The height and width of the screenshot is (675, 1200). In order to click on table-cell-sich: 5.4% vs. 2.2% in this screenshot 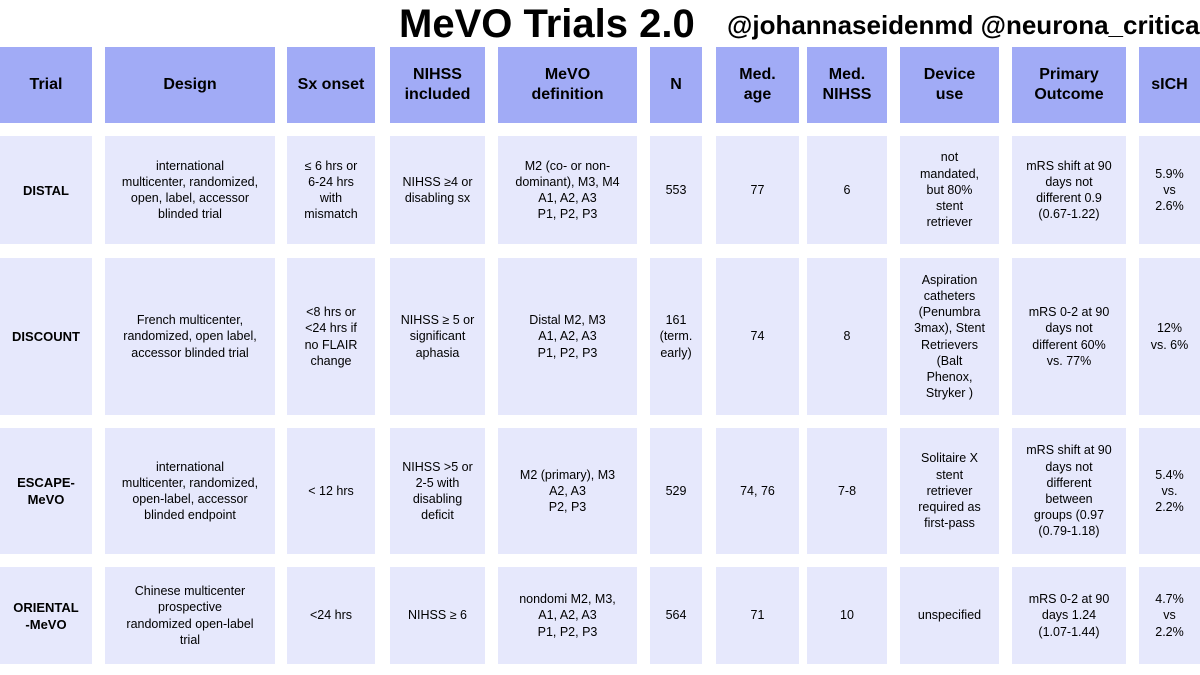, I will do `click(1169, 491)`.